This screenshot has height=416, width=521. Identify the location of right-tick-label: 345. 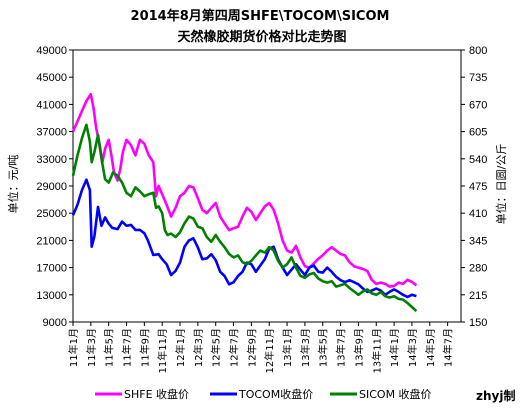
(478, 241).